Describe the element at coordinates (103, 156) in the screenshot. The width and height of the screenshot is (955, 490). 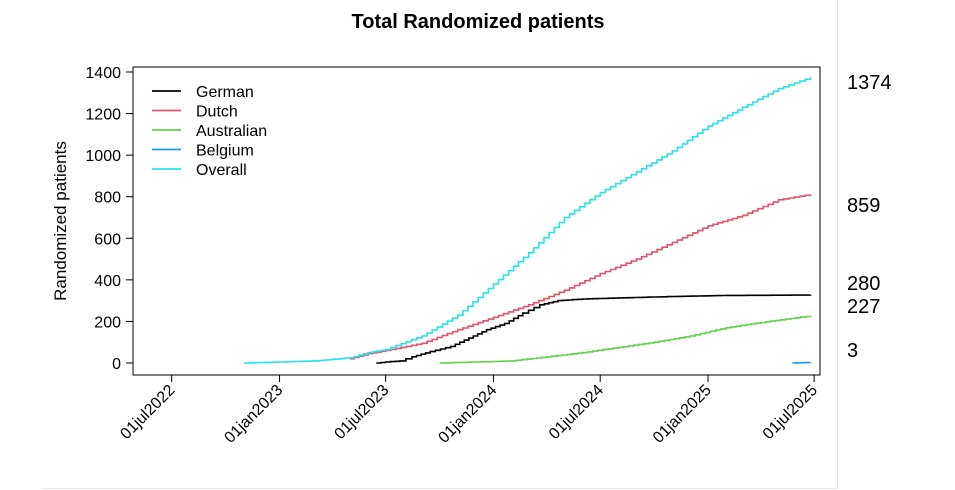
I see `y-tick-label: 1000` at that location.